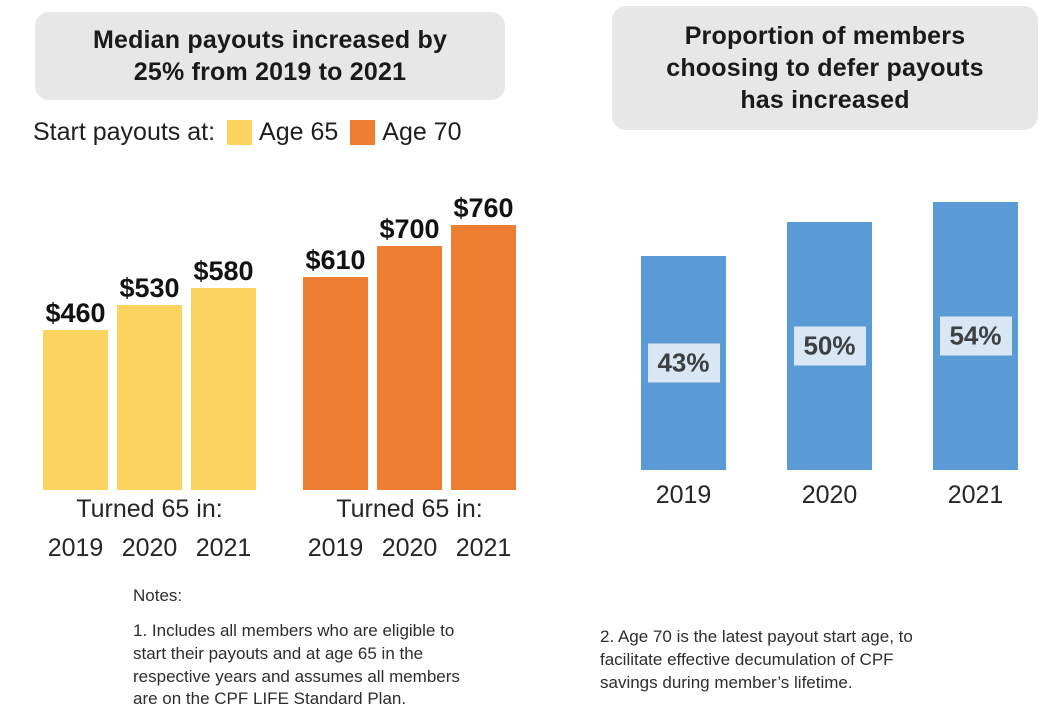 This screenshot has height=727, width=1050. Describe the element at coordinates (270, 72) in the screenshot. I see `text-line: 25% from 2019 to 2021` at that location.